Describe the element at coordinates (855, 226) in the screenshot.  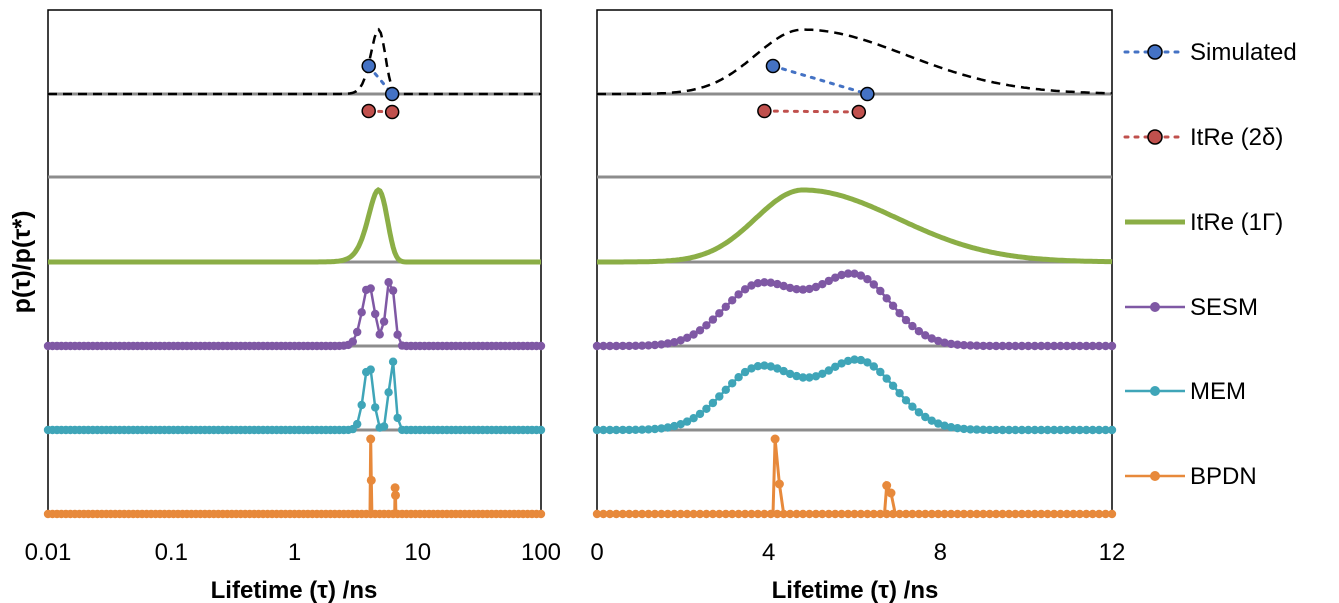
I see `itre1g-curve` at that location.